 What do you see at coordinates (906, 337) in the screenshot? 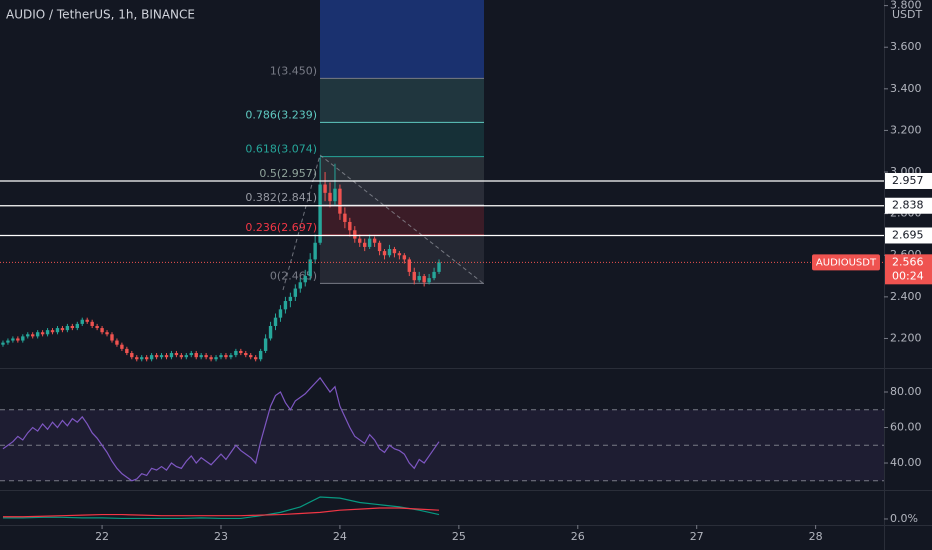
I see `y-tick-label: 2.200` at bounding box center [906, 337].